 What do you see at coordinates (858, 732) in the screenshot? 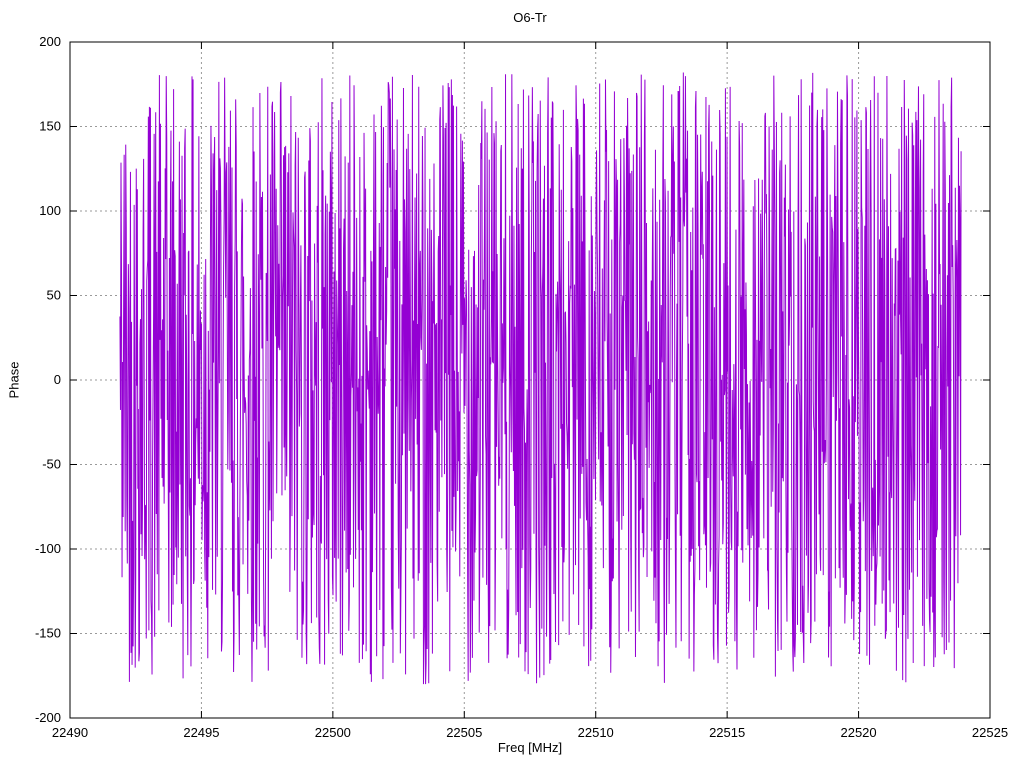
I see `x-tick-label: 22520` at bounding box center [858, 732].